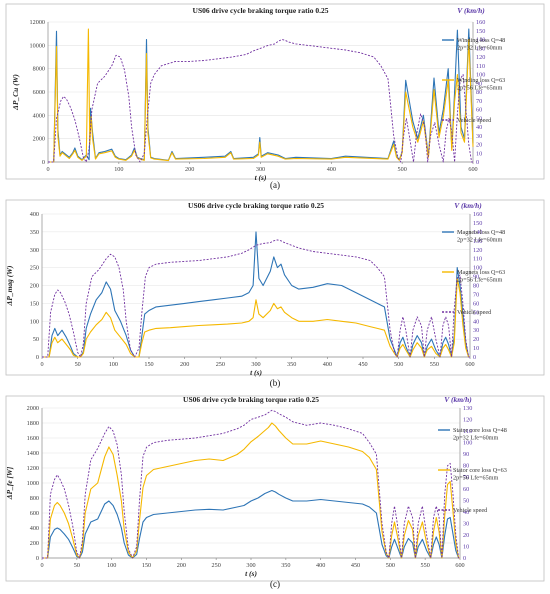  What do you see at coordinates (34, 214) in the screenshot?
I see `y-tick-label: 400` at bounding box center [34, 214].